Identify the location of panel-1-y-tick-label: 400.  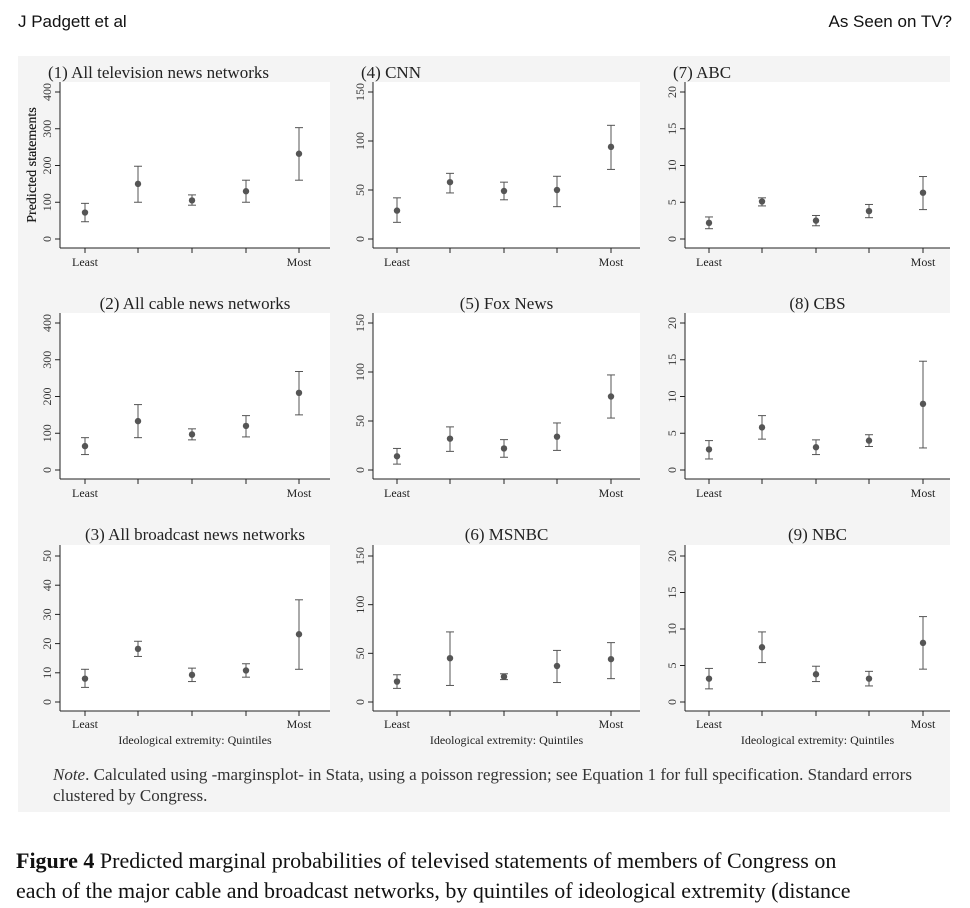
(47, 92).